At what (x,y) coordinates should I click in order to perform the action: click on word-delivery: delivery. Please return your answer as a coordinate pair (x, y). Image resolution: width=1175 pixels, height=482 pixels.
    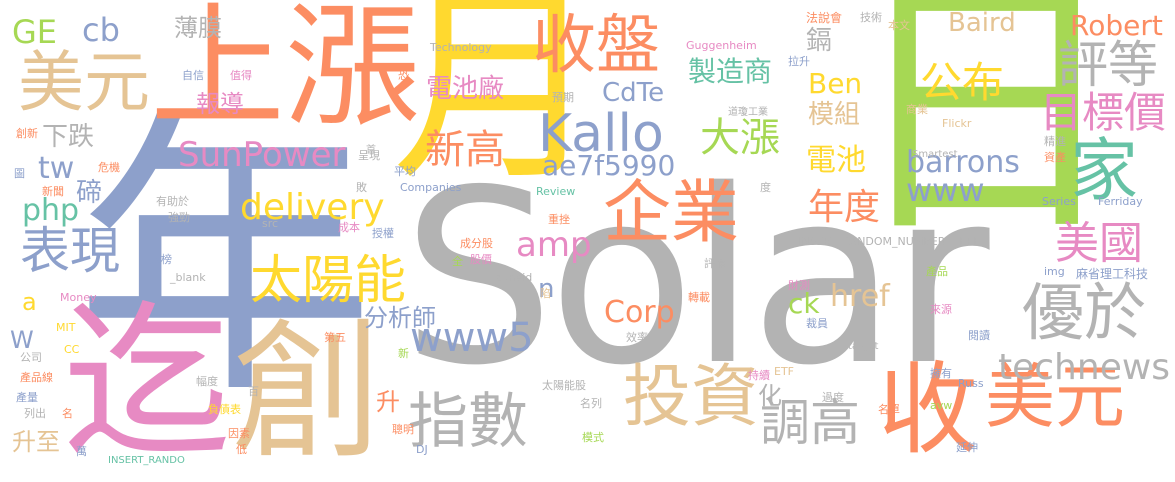
    Looking at the image, I should click on (312, 207).